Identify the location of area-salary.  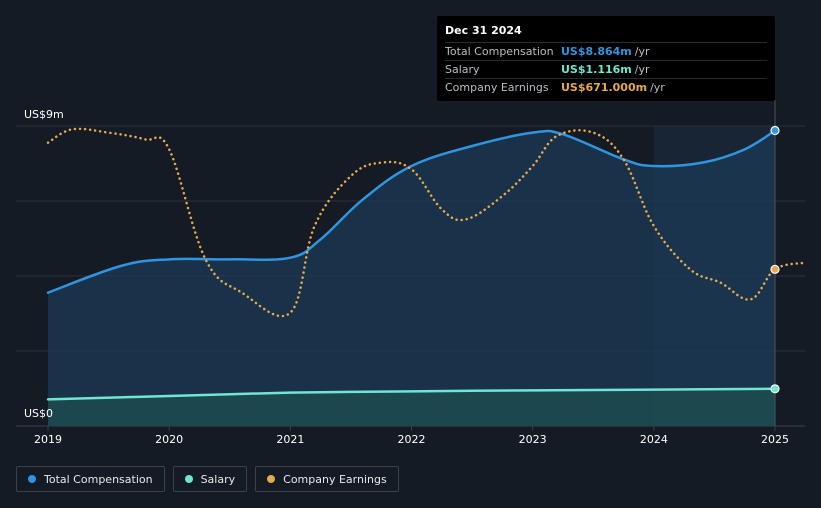
(411, 407).